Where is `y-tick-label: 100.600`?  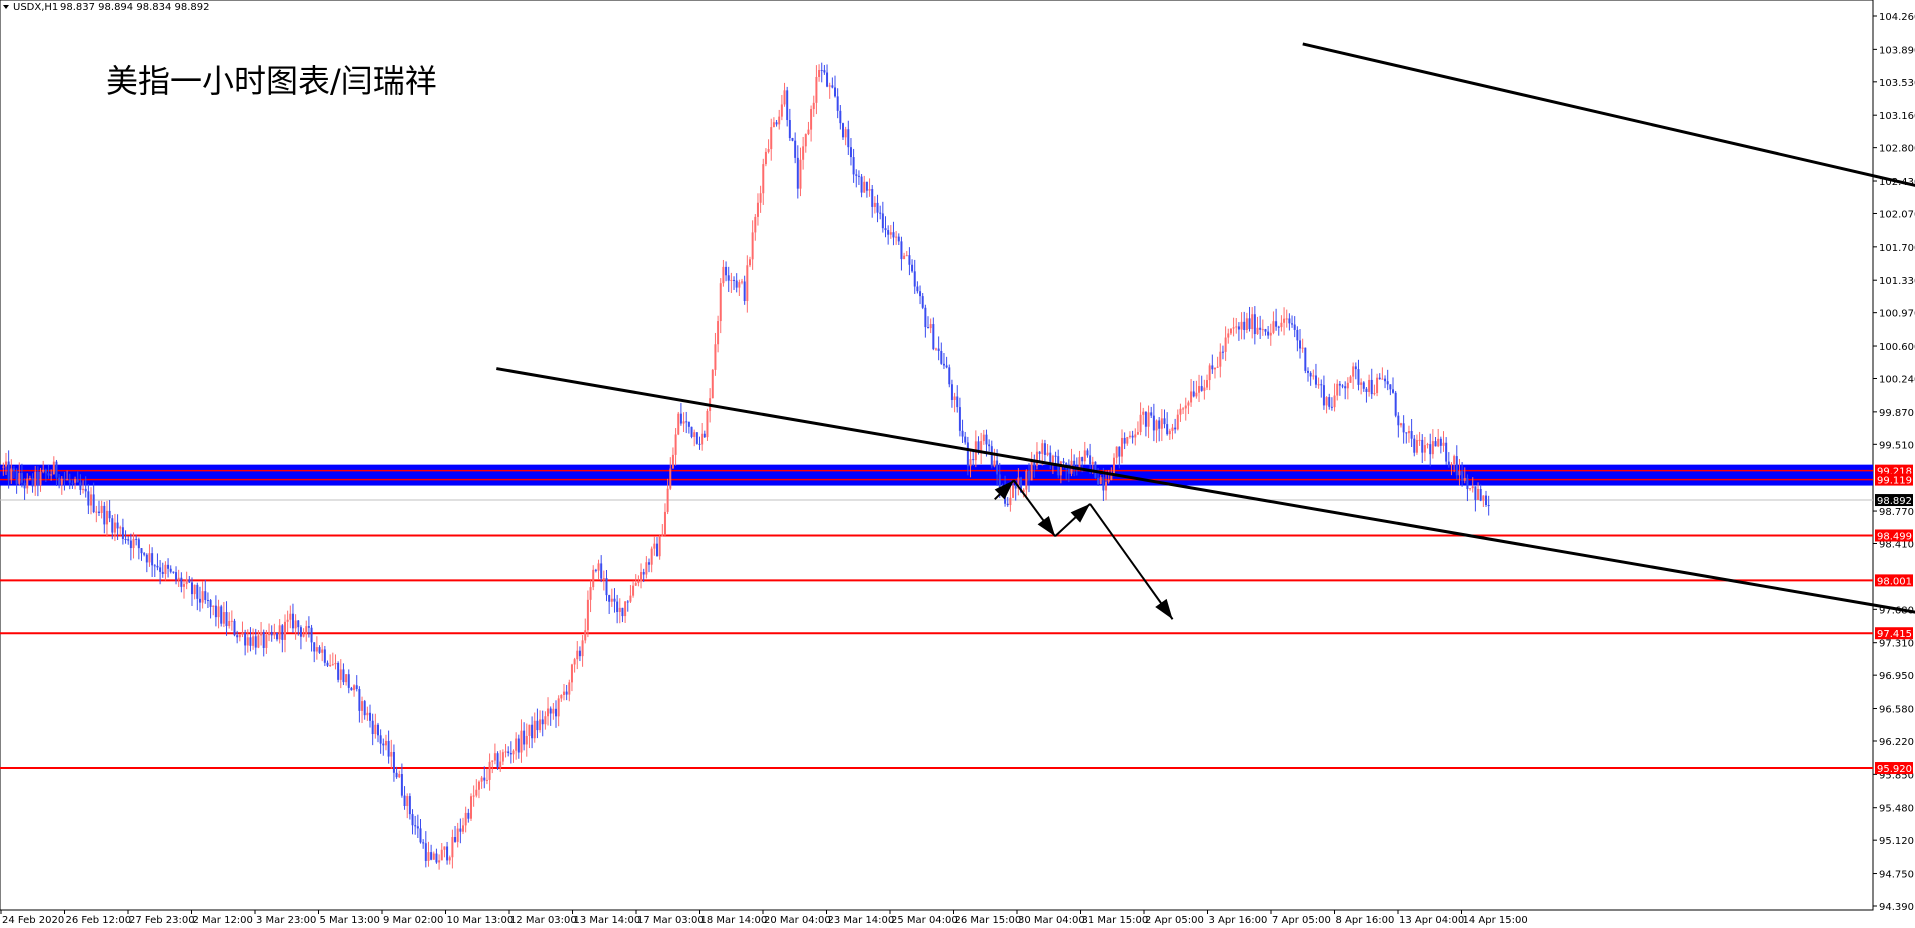
y-tick-label: 100.600 is located at coordinates (1897, 347).